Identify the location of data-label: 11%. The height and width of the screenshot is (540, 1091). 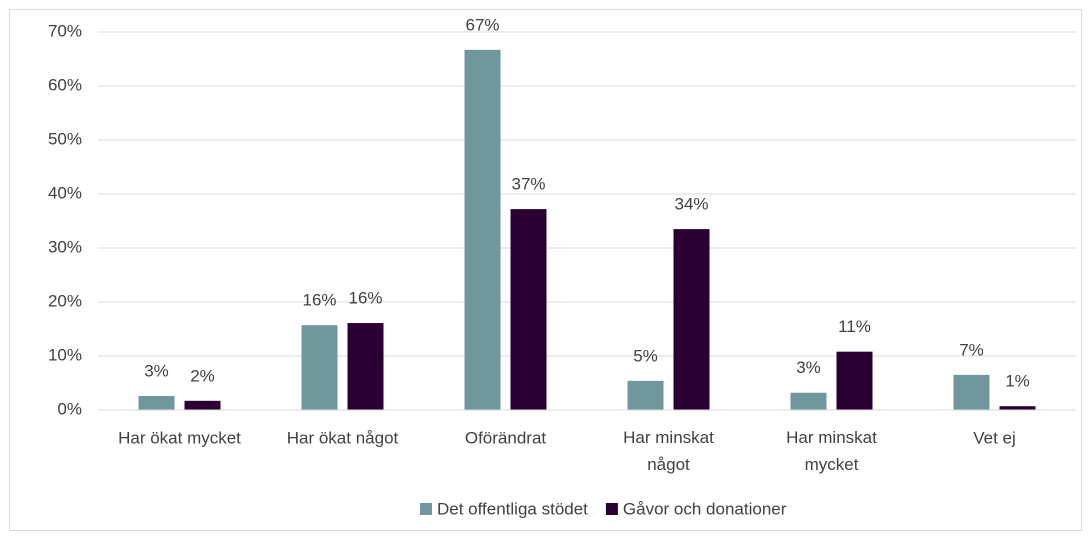
(854, 326).